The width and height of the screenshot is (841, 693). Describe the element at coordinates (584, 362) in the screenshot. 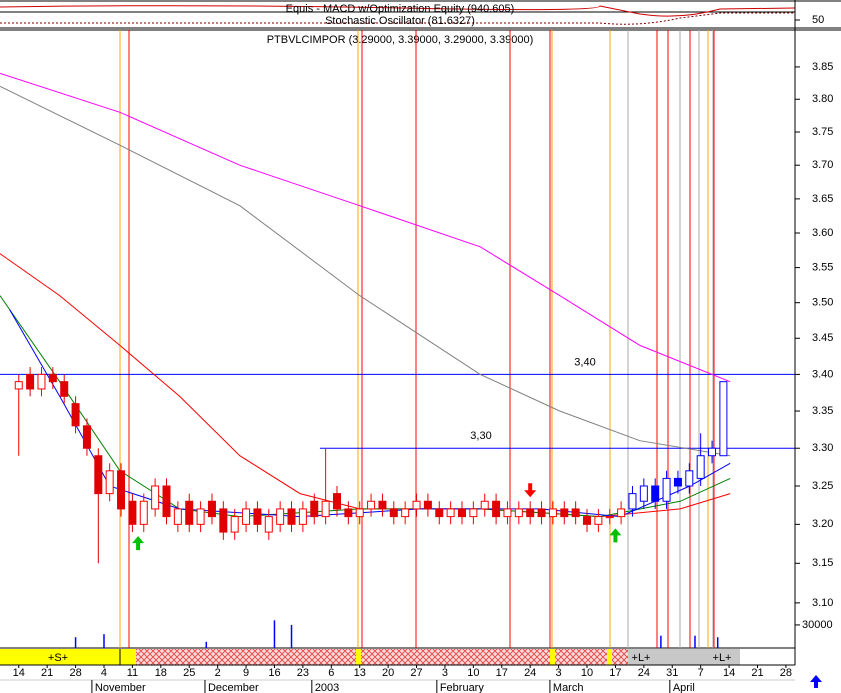

I see `level-label: 3,40` at that location.